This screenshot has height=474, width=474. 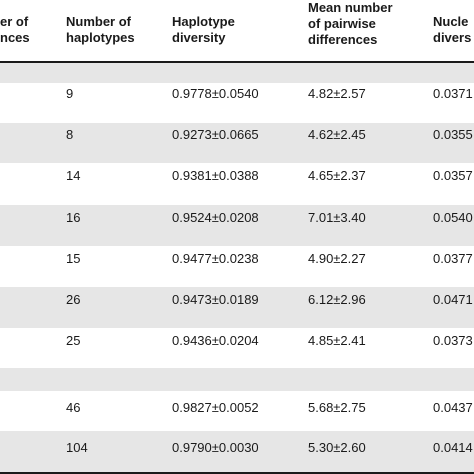 What do you see at coordinates (73, 258) in the screenshot?
I see `cell-number-of-haplotypes: 15` at bounding box center [73, 258].